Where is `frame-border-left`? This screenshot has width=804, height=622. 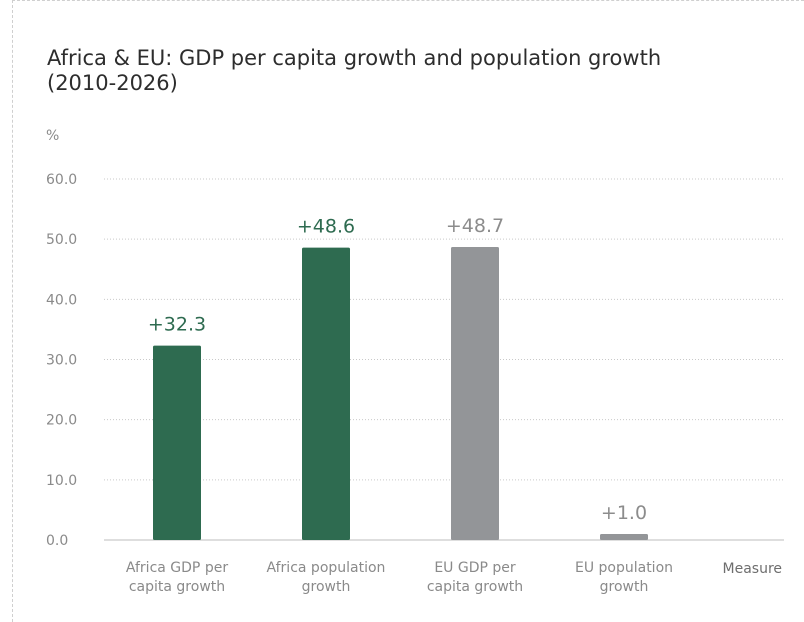 frame-border-left is located at coordinates (12, 311).